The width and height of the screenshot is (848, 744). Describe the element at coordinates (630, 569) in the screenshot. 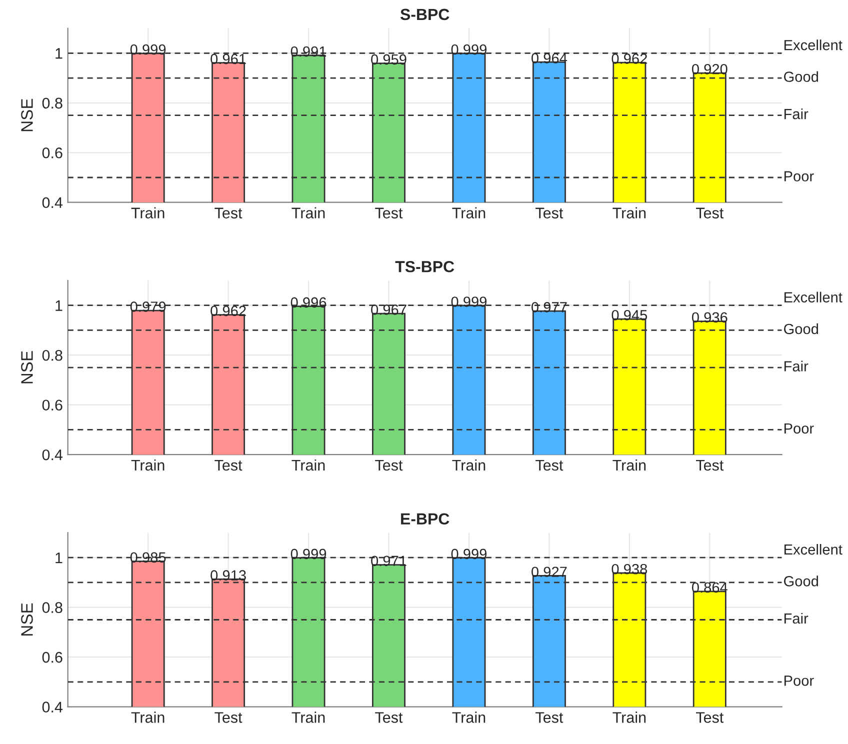

I see `data-label: 0.938` at that location.